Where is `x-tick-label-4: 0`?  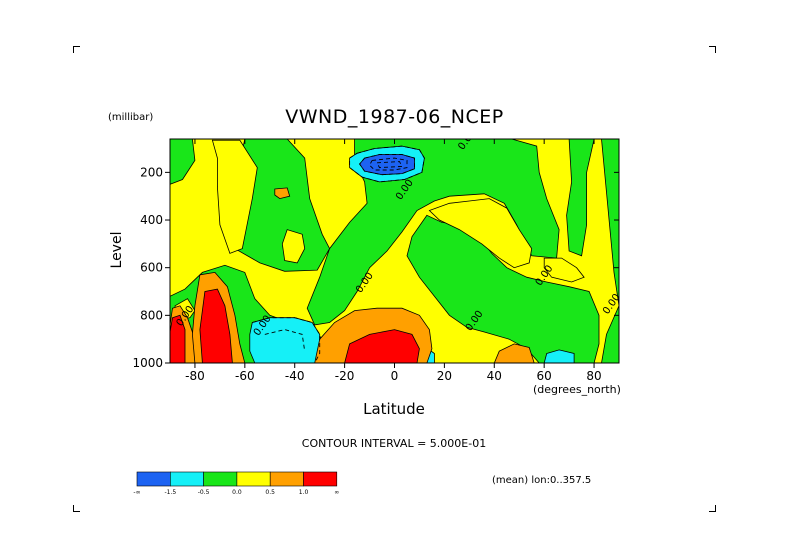 x-tick-label-4: 0 is located at coordinates (395, 376).